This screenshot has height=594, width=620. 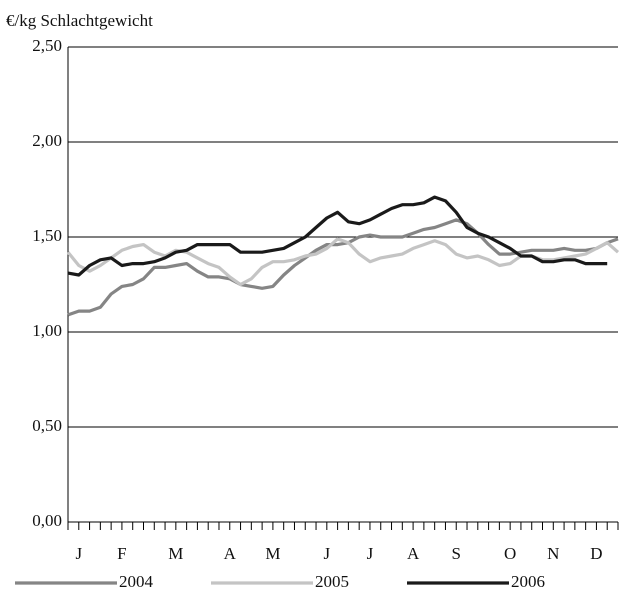 What do you see at coordinates (553, 553) in the screenshot?
I see `x-tick-label: N` at bounding box center [553, 553].